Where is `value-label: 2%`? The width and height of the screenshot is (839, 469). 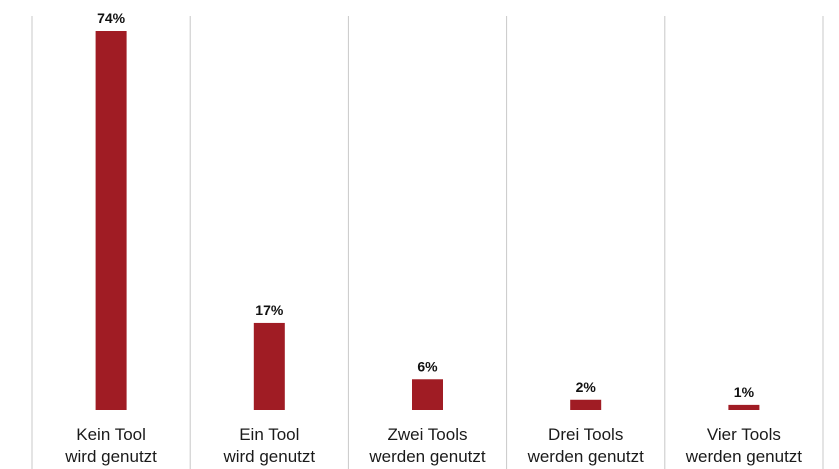
value-label: 2% is located at coordinates (586, 387).